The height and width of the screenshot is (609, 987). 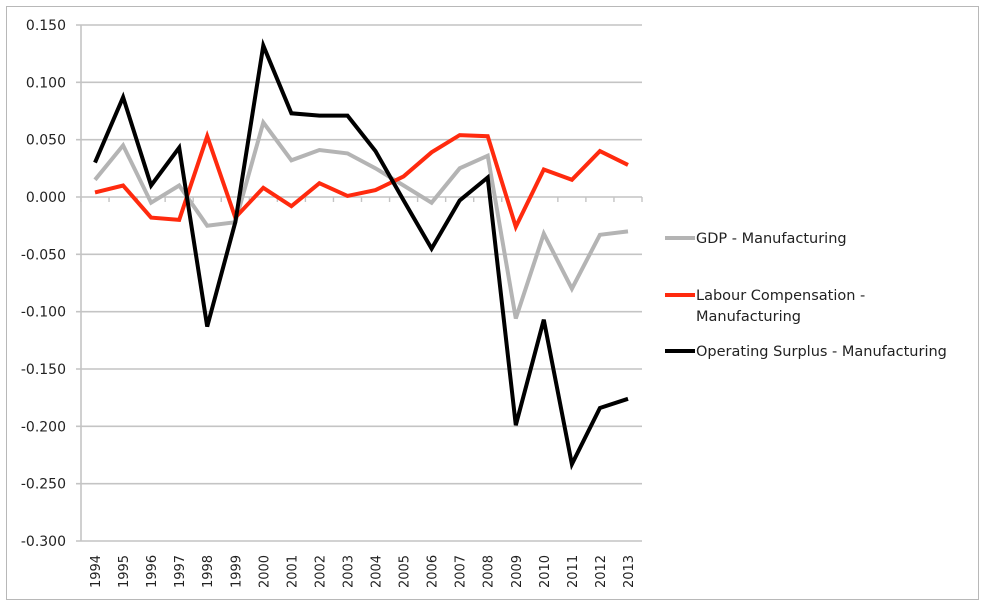 What do you see at coordinates (43, 370) in the screenshot?
I see `y-tick-label: -0.150` at bounding box center [43, 370].